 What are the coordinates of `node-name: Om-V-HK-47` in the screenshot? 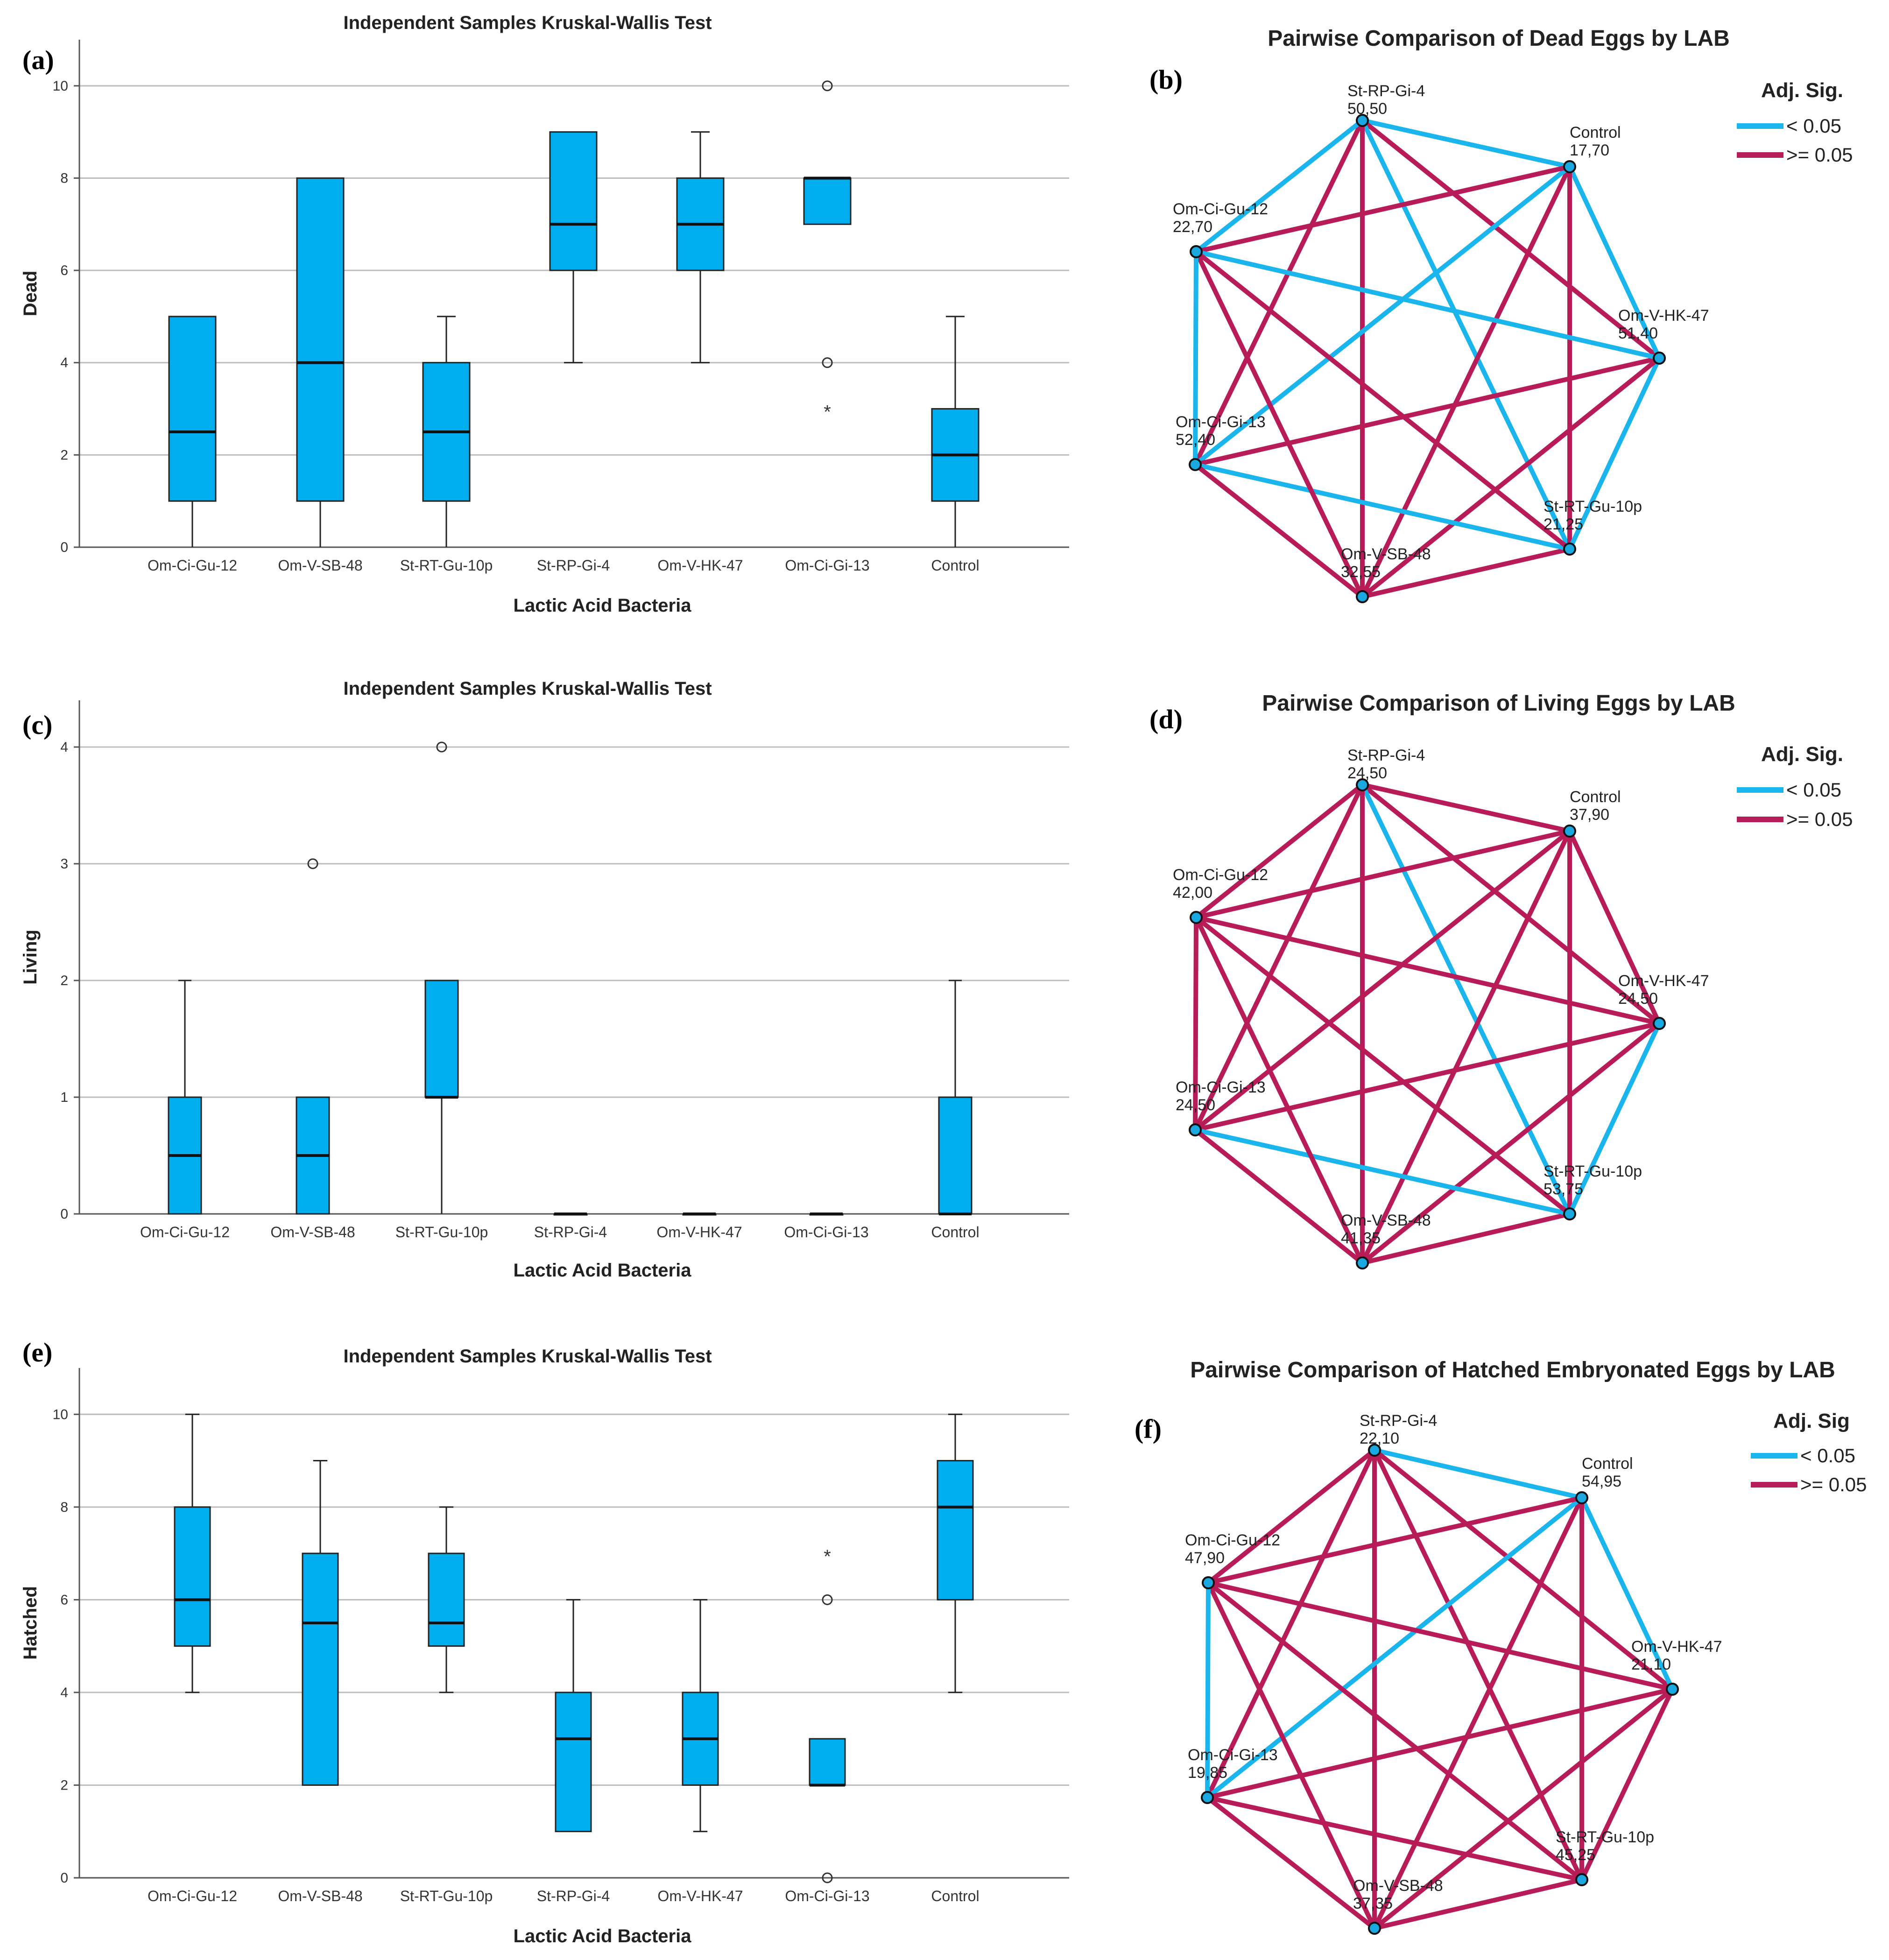 It's located at (1663, 981).